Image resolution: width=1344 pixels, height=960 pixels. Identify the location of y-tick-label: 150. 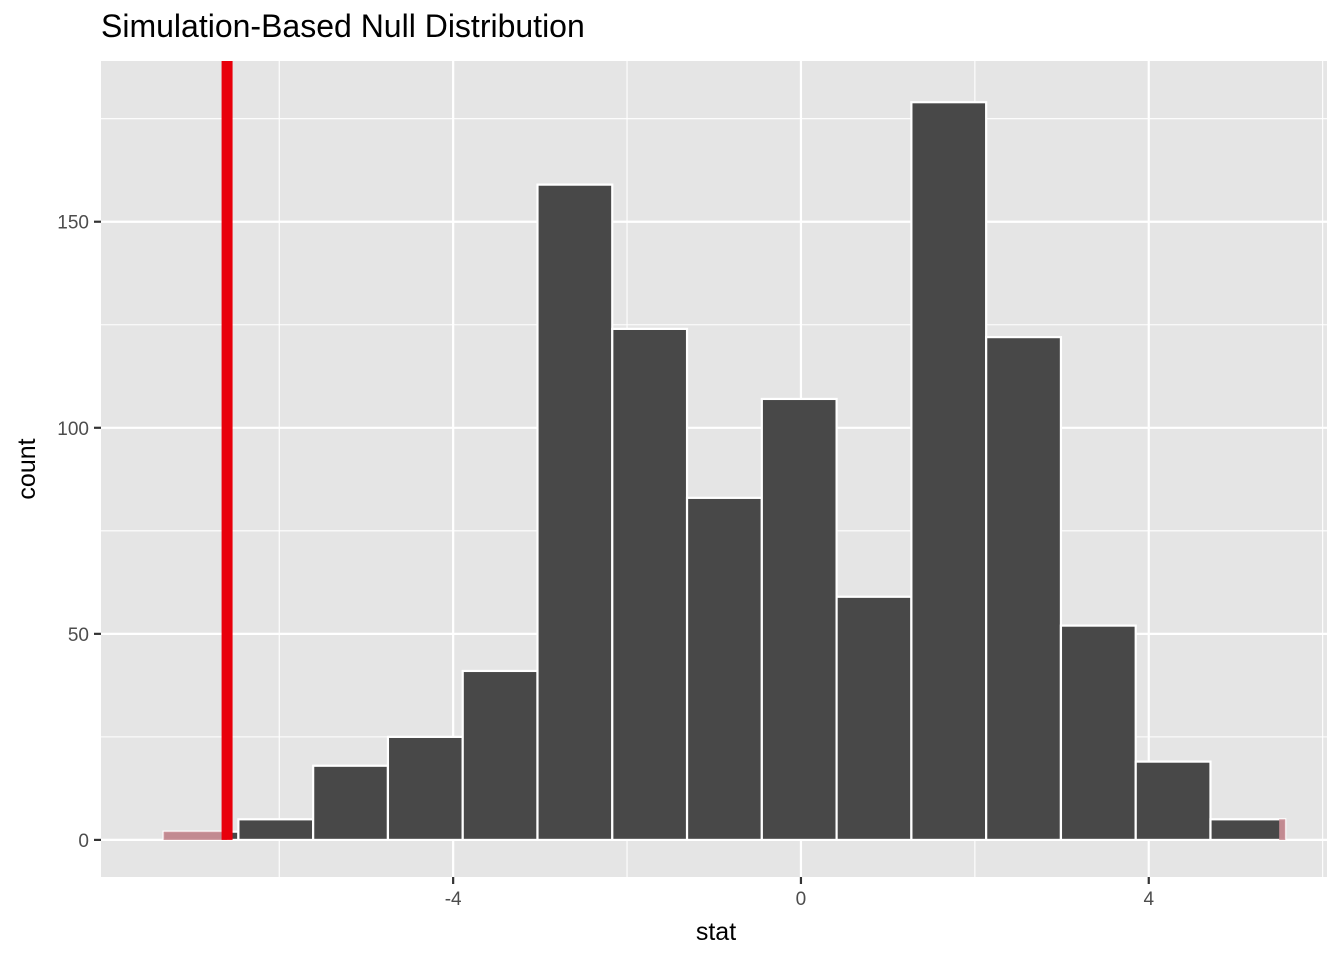
(73, 223).